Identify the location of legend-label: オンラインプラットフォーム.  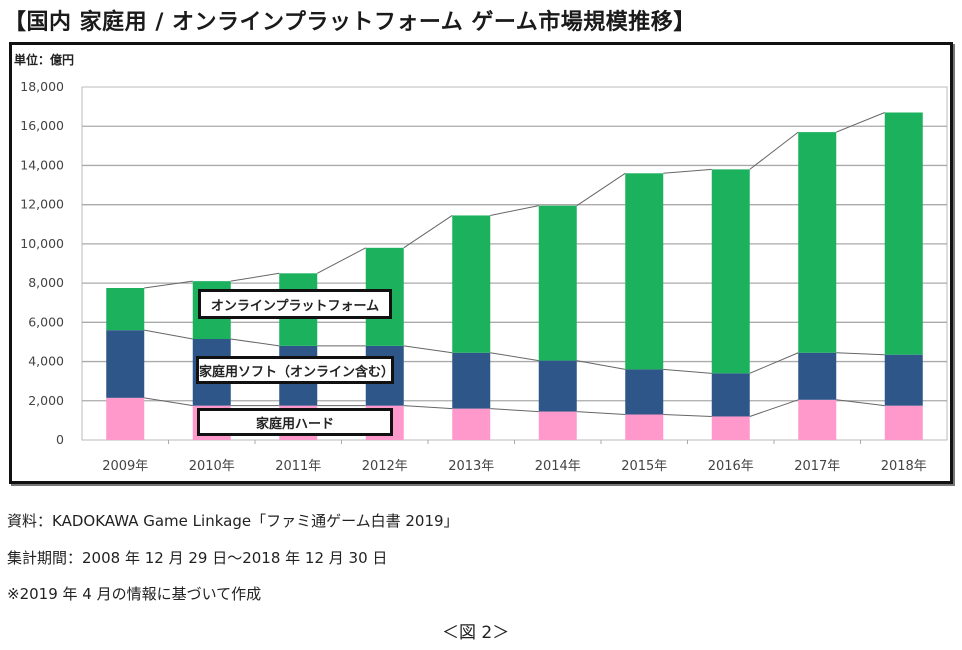
(295, 306).